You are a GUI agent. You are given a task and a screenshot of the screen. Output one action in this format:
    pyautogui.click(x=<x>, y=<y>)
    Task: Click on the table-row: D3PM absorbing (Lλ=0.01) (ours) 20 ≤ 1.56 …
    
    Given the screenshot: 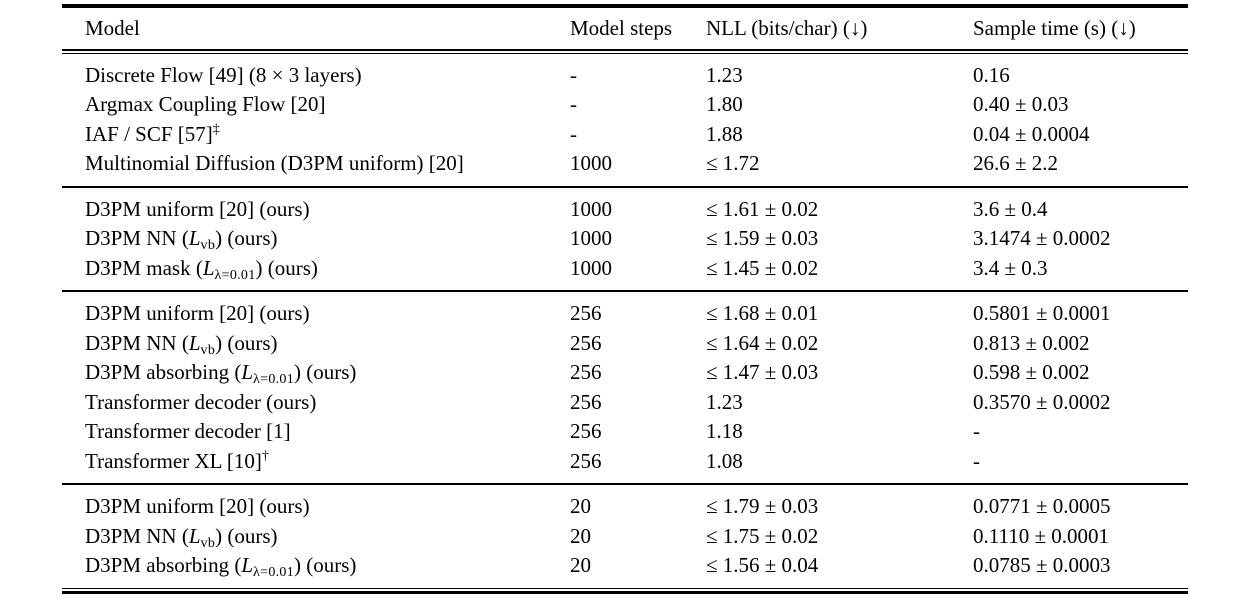 What is the action you would take?
    pyautogui.click(x=625, y=566)
    